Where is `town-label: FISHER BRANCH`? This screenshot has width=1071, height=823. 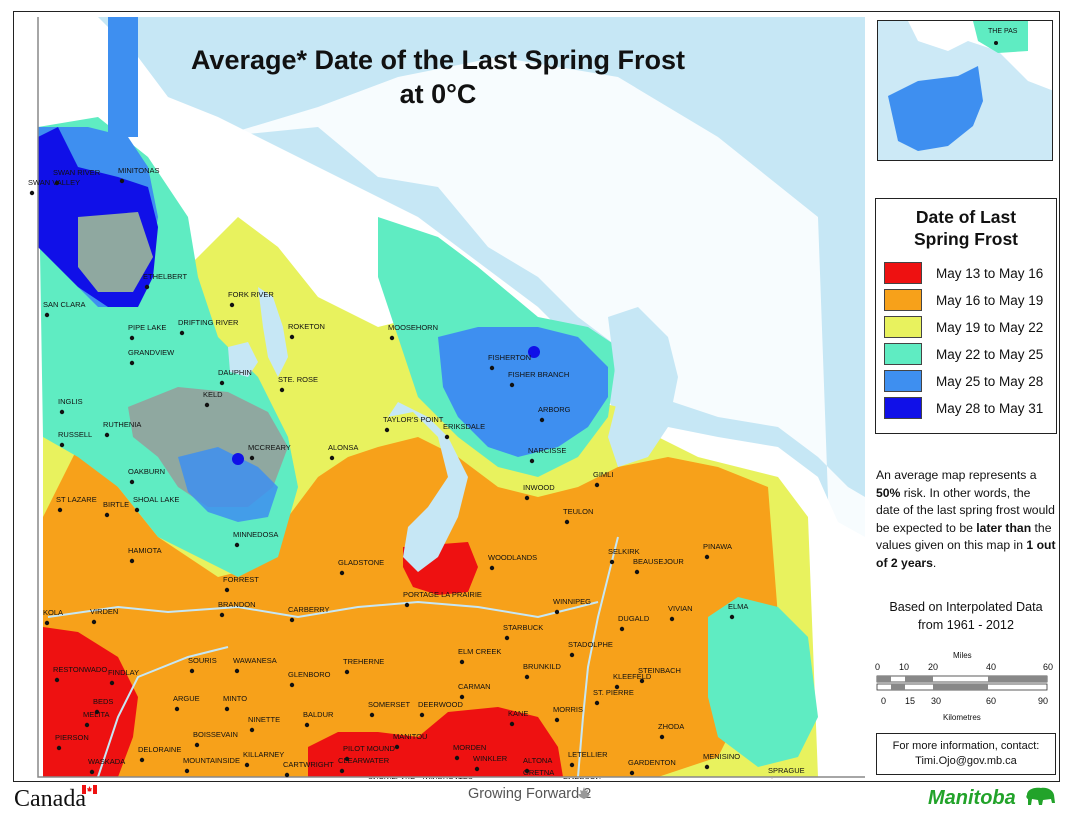
town-label: FISHER BRANCH is located at coordinates (538, 374).